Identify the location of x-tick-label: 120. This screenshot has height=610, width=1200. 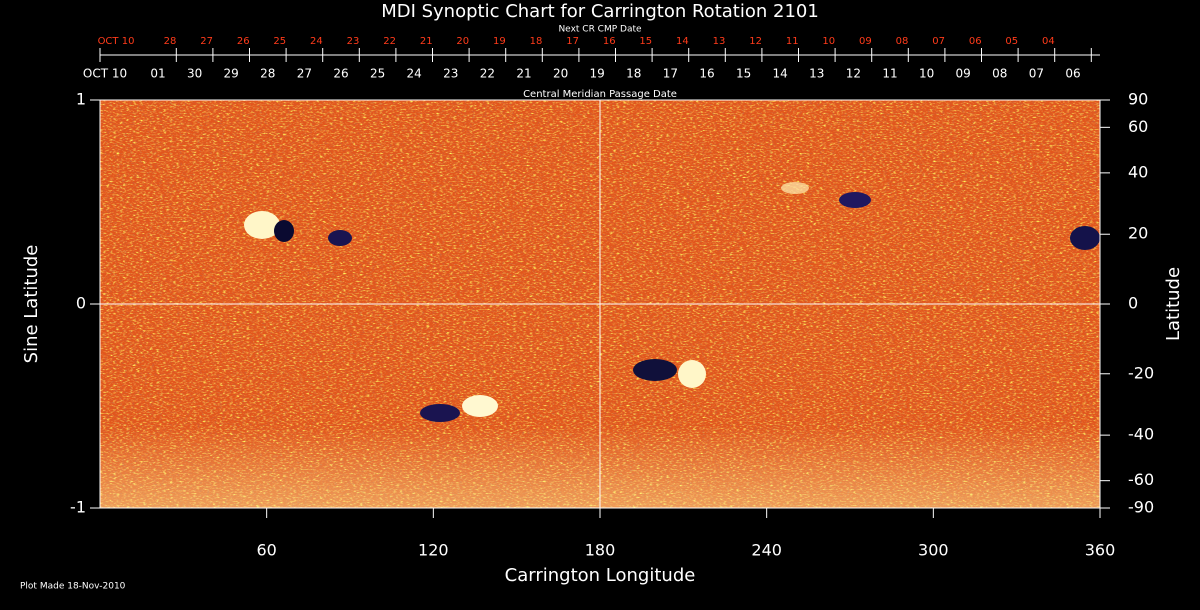
(433, 550).